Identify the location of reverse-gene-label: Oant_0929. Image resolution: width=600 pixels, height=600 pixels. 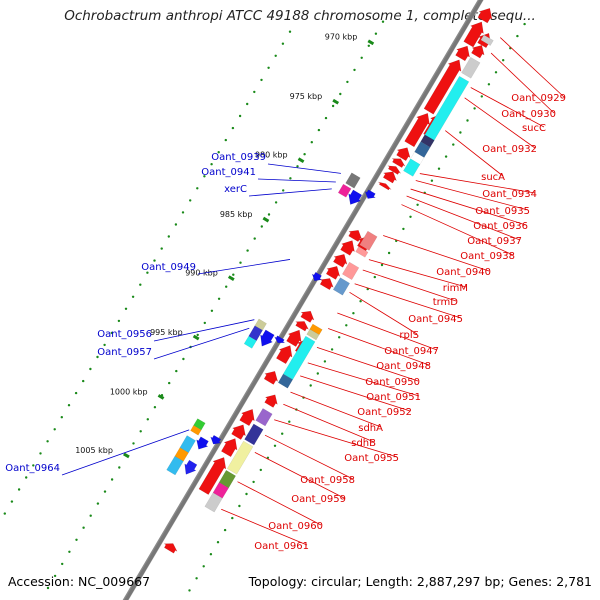
(538, 98).